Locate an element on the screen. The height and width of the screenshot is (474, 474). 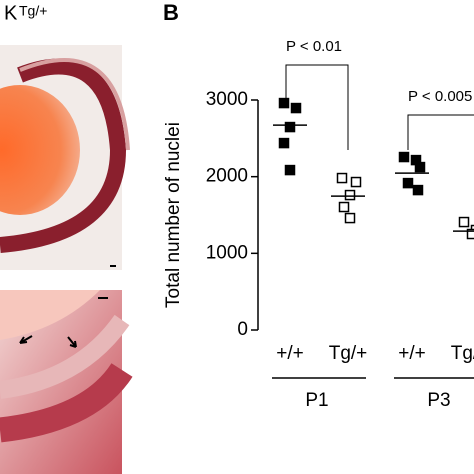
p-value: P < 0.01 is located at coordinates (314, 46).